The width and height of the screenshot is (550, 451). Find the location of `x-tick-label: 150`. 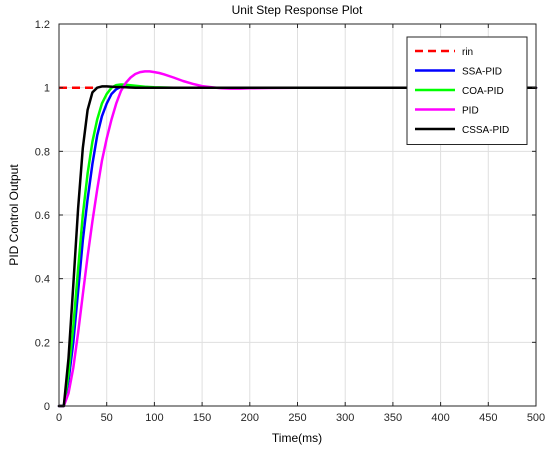

x-tick-label: 150 is located at coordinates (202, 418).